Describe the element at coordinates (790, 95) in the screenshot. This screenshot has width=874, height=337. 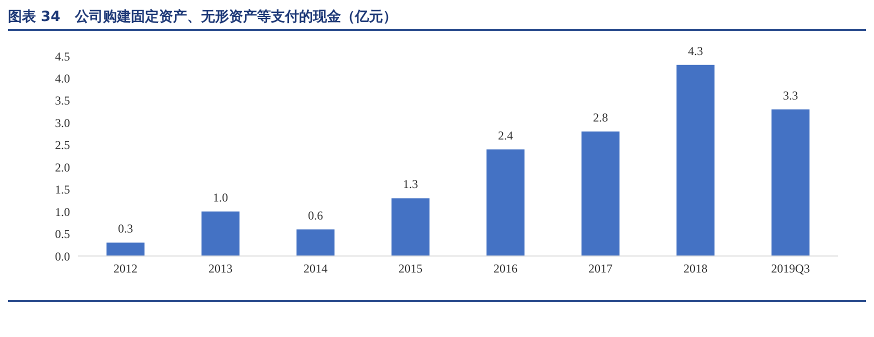
I see `data-label: 3.3` at that location.